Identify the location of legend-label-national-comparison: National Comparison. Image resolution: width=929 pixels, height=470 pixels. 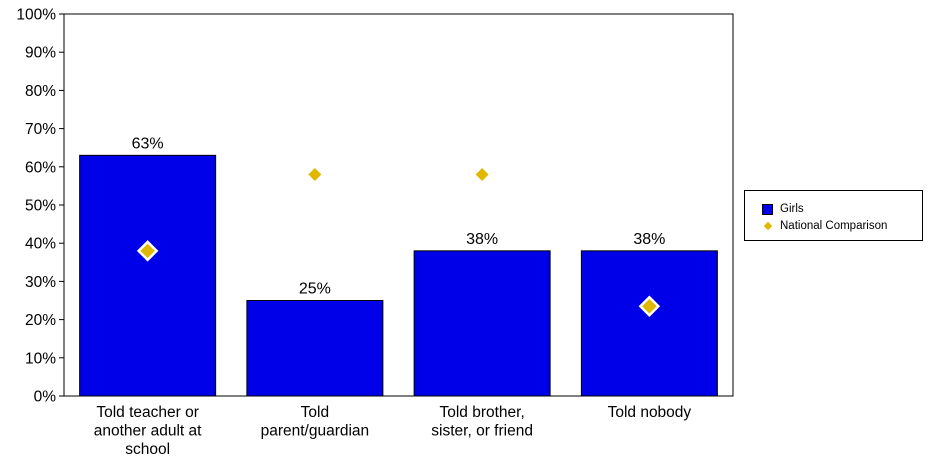
(834, 226).